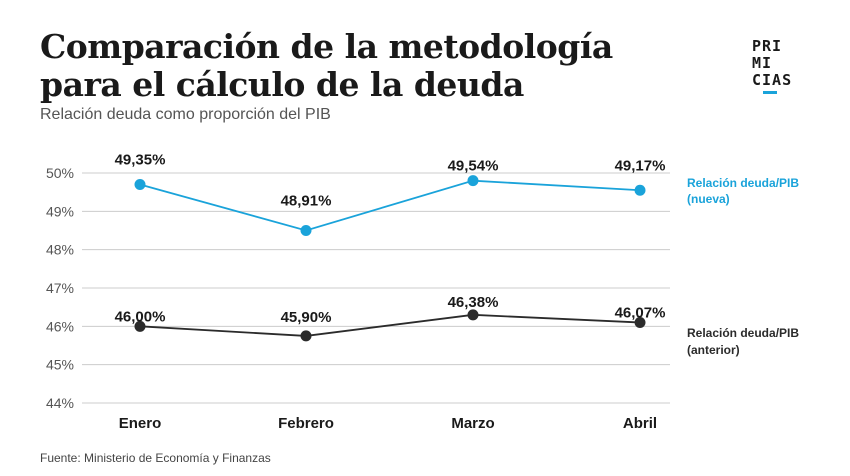  I want to click on data-label-anterior-abril: 46,07%, so click(640, 313).